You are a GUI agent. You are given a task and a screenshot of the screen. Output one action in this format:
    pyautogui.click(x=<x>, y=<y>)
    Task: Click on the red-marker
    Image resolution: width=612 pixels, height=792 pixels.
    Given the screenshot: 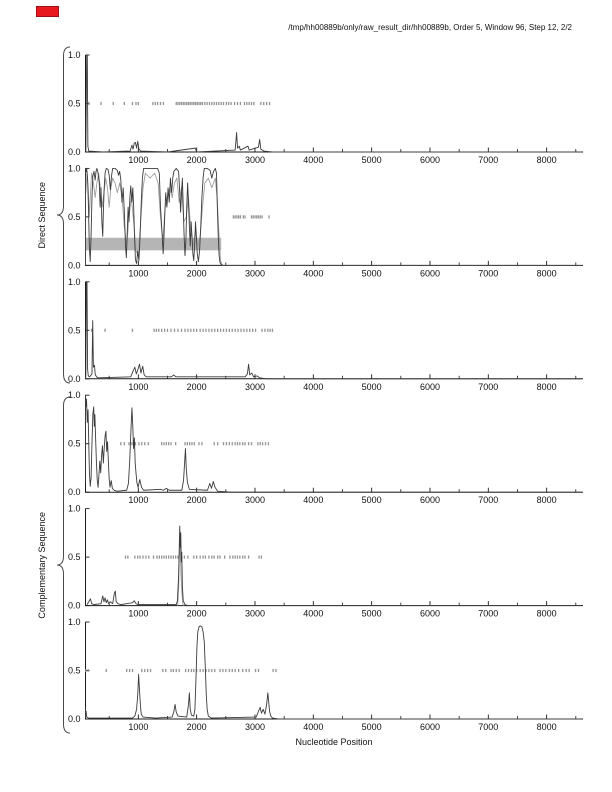 What is the action you would take?
    pyautogui.click(x=47, y=11)
    